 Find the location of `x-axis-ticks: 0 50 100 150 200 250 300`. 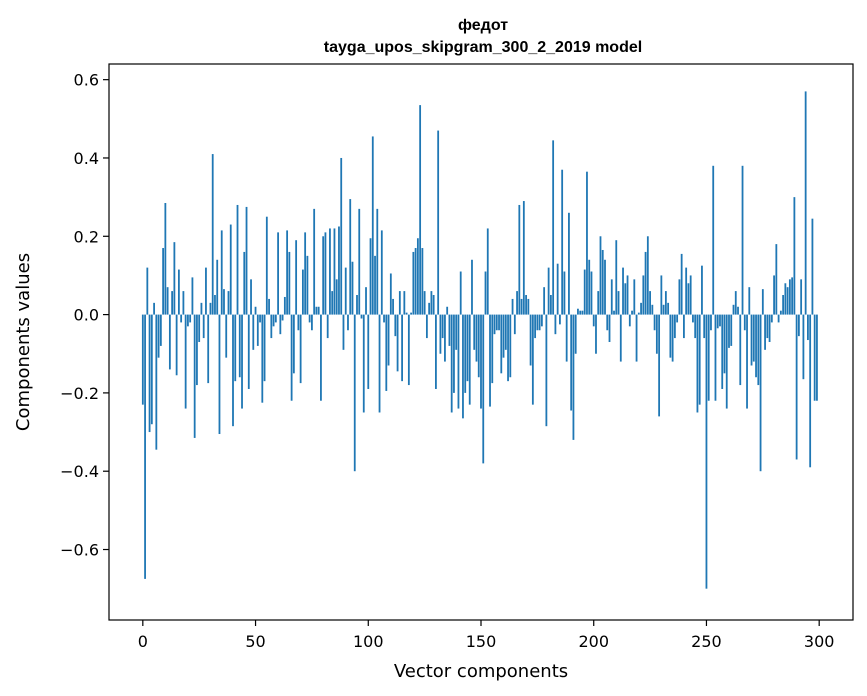

x-axis-ticks: 0 50 100 150 200 250 300 is located at coordinates (486, 635).